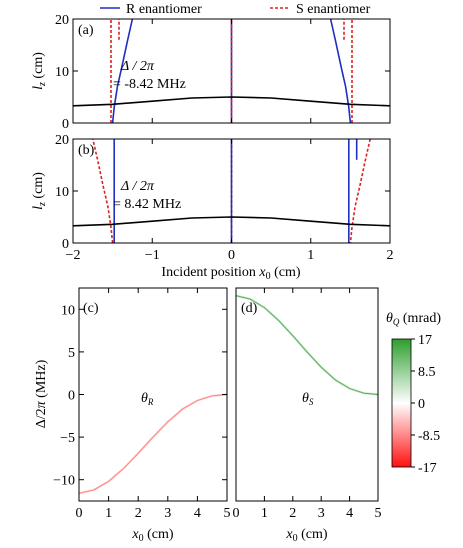  I want to click on c-ytick-label-4: 10, so click(68, 310).